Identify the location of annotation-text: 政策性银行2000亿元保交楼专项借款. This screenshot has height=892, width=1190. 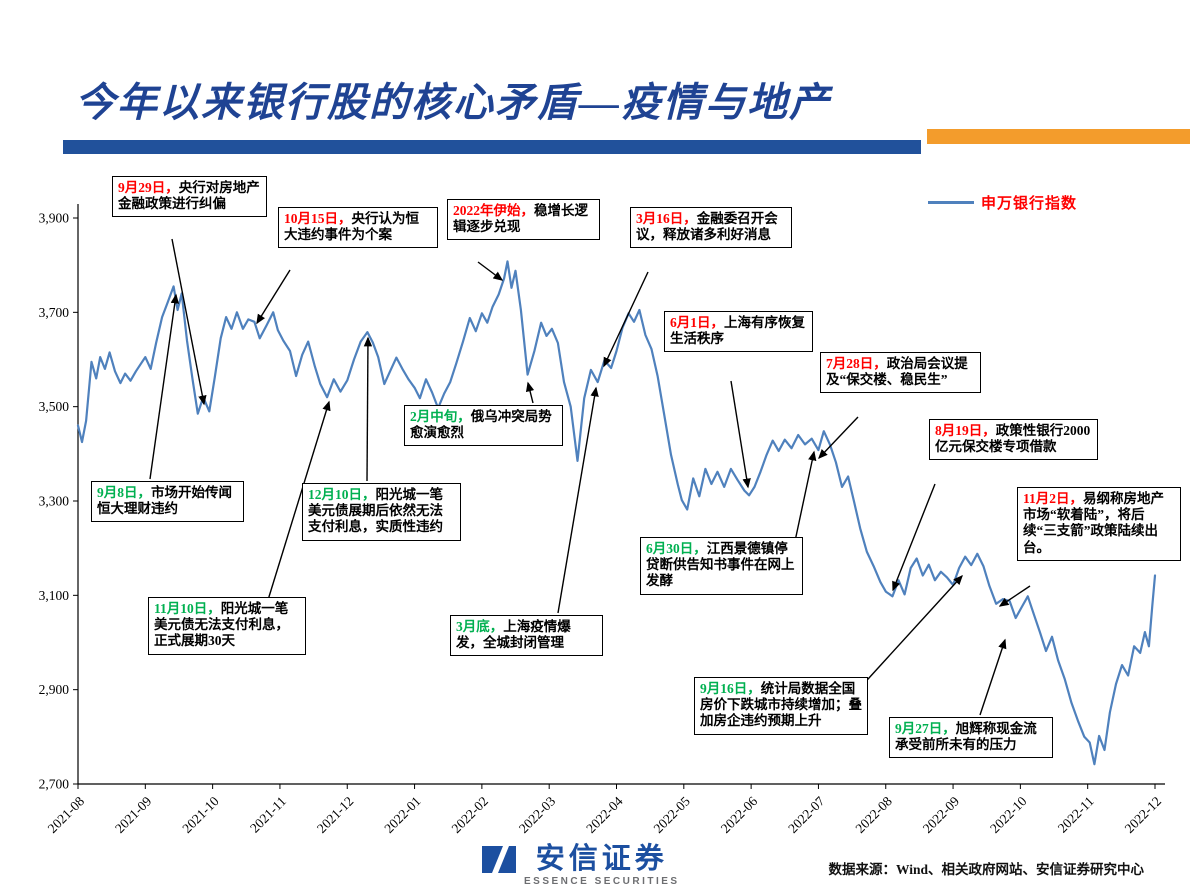
(1013, 439).